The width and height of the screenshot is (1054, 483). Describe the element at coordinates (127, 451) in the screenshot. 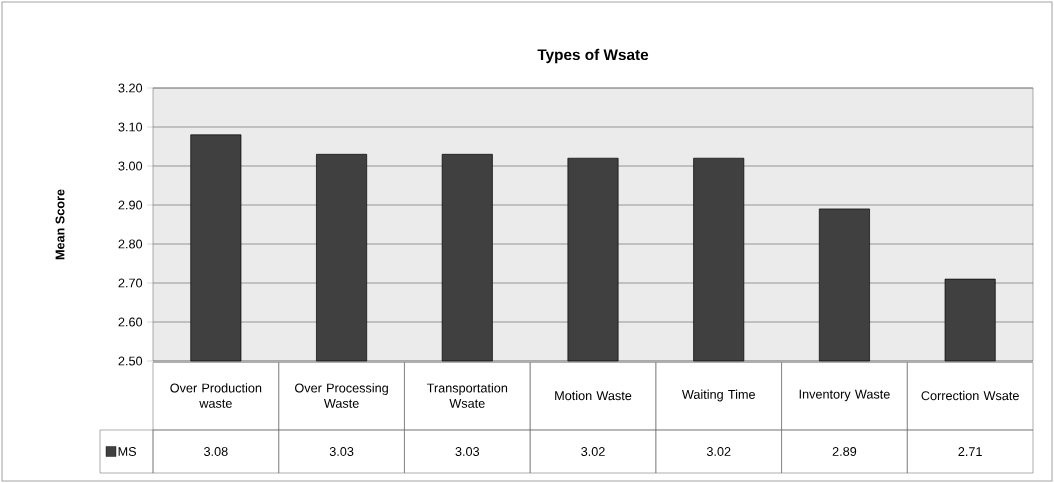

I see `legend-label: MS` at that location.